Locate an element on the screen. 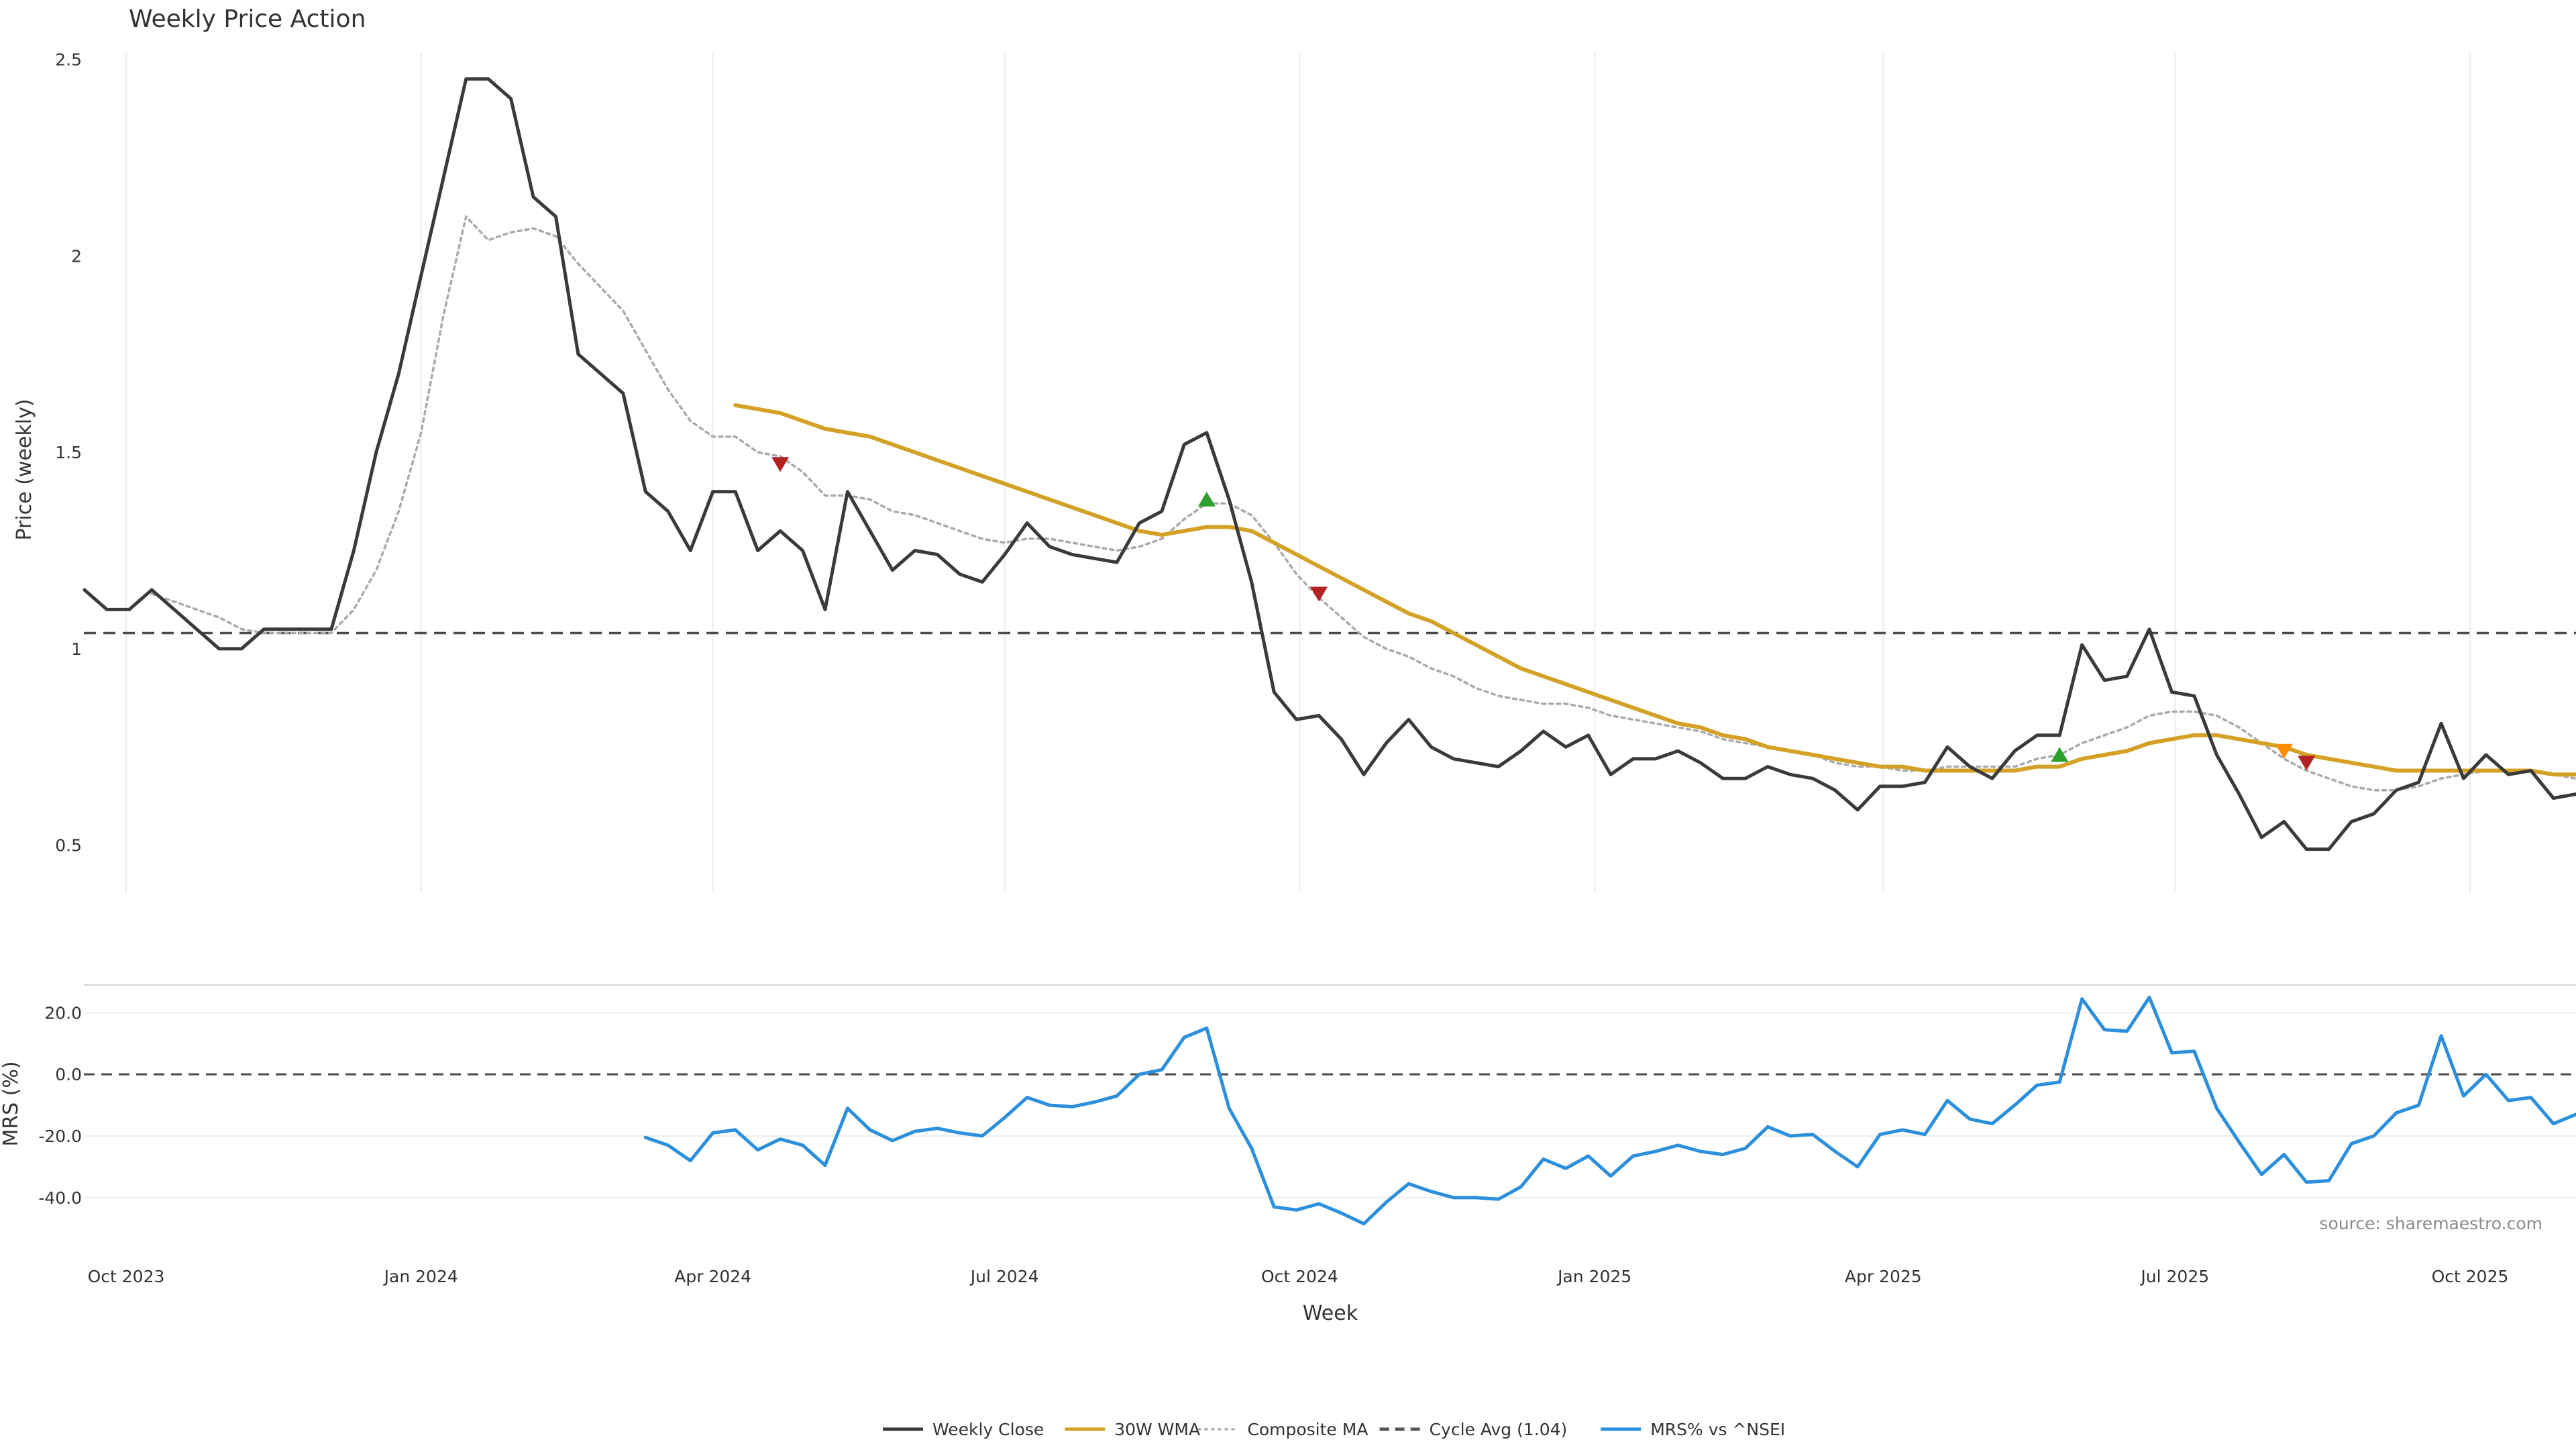 This screenshot has height=1452, width=2576. signal-markers is located at coordinates (1543, 614).